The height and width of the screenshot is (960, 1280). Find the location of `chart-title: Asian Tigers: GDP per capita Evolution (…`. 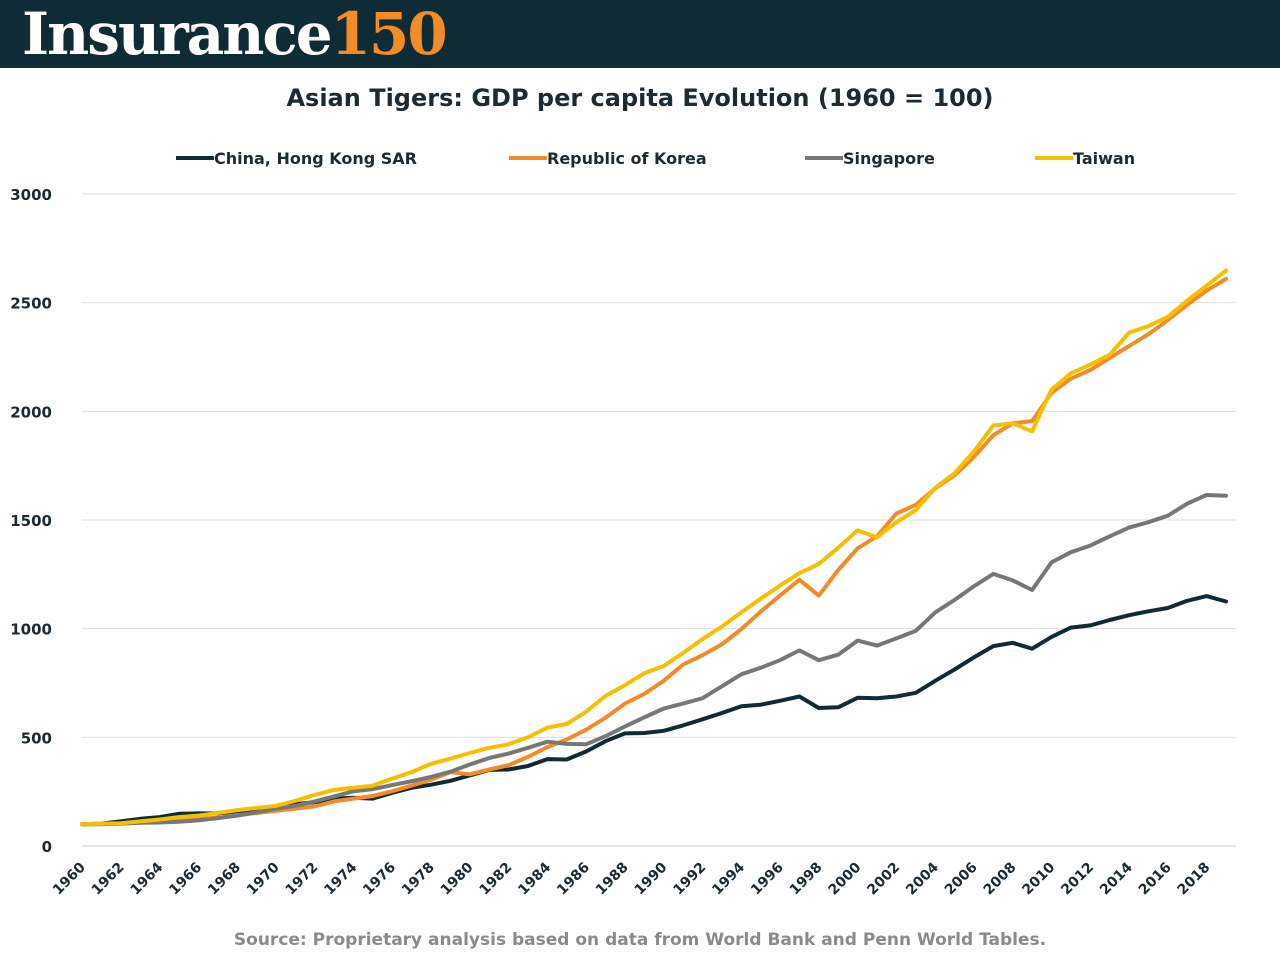

chart-title: Asian Tigers: GDP per capita Evolution (… is located at coordinates (640, 98).